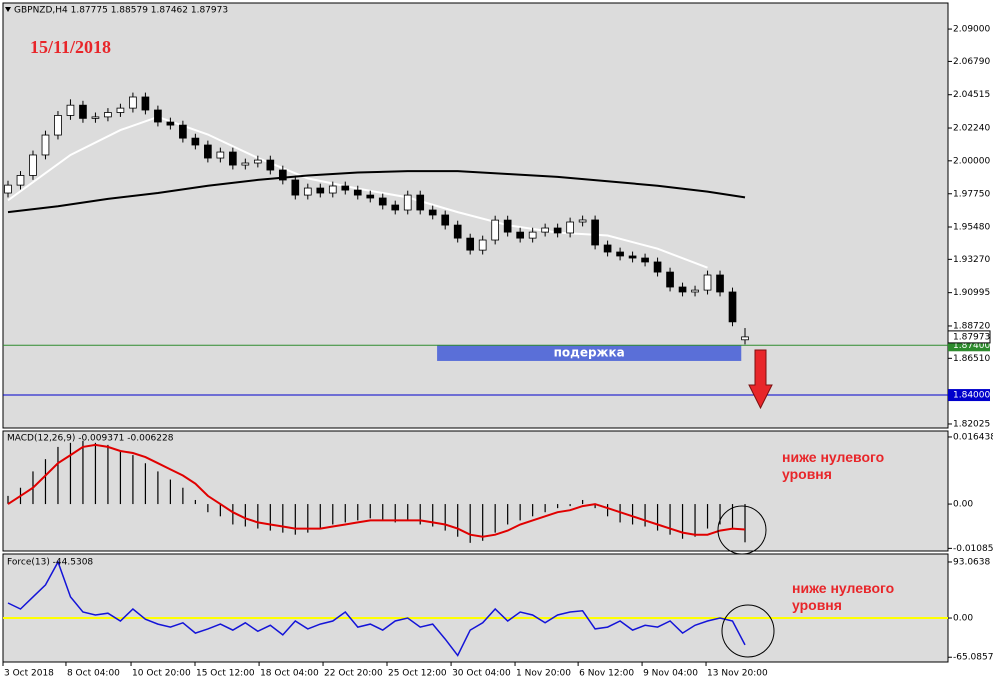 The image size is (993, 684). I want to click on level-tag, so click(969, 395).